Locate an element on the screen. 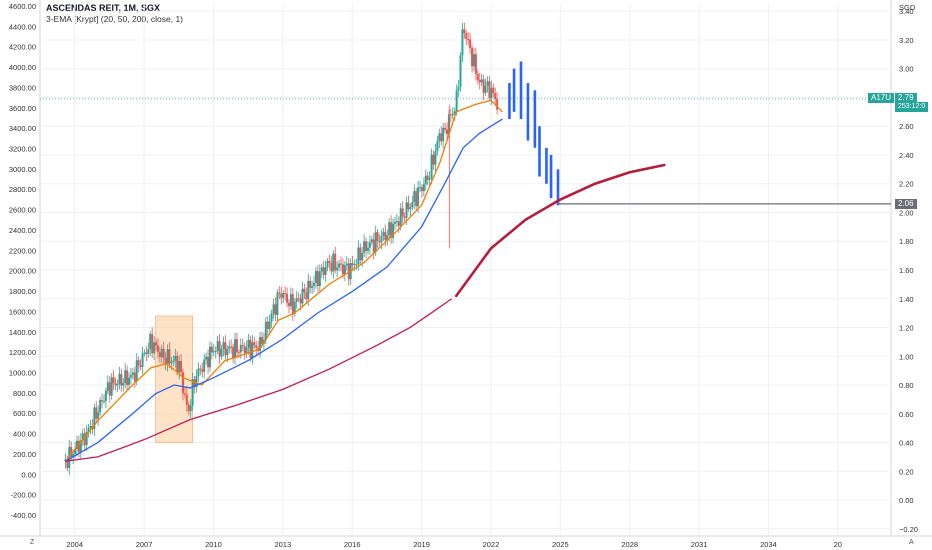 This screenshot has width=932, height=550. x-tick-label: 2028 is located at coordinates (629, 544).